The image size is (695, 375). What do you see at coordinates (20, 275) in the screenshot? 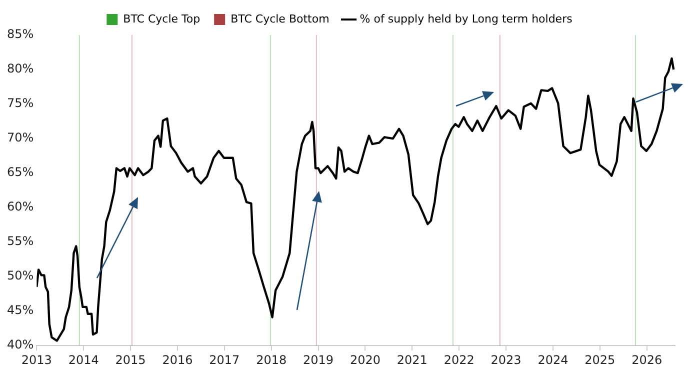
I see `y-tick-label: 50%` at bounding box center [20, 275].